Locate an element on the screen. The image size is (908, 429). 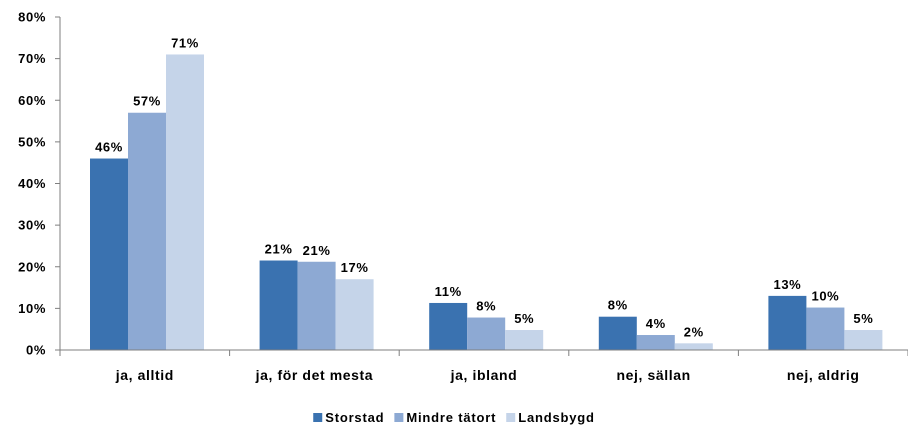
y-tick-label: 80% is located at coordinates (32, 17).